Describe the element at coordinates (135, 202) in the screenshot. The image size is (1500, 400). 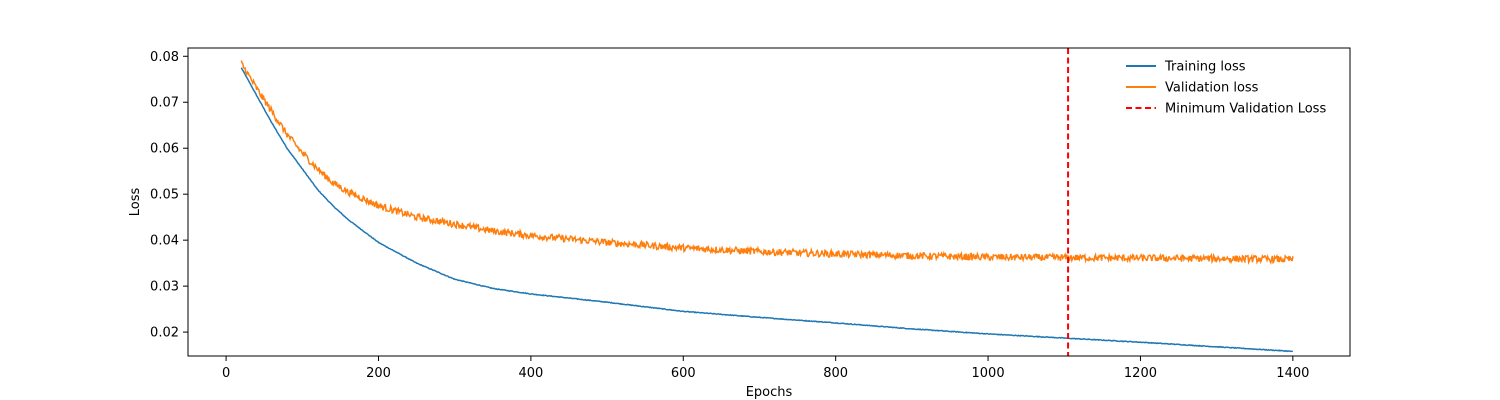
I see `y-axis-label: Loss` at that location.